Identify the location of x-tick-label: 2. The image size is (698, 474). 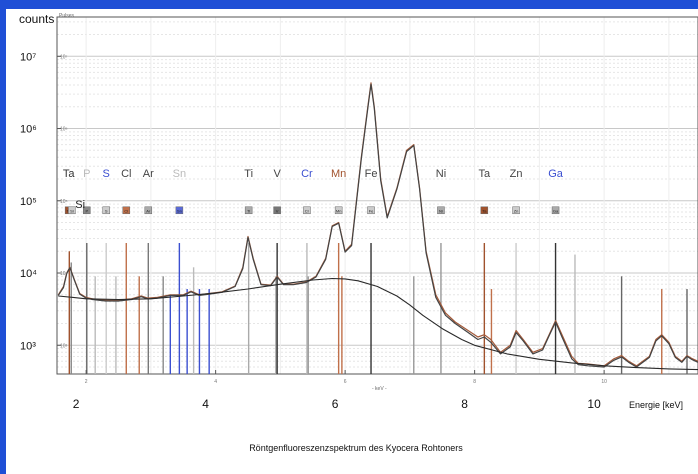
(76, 404).